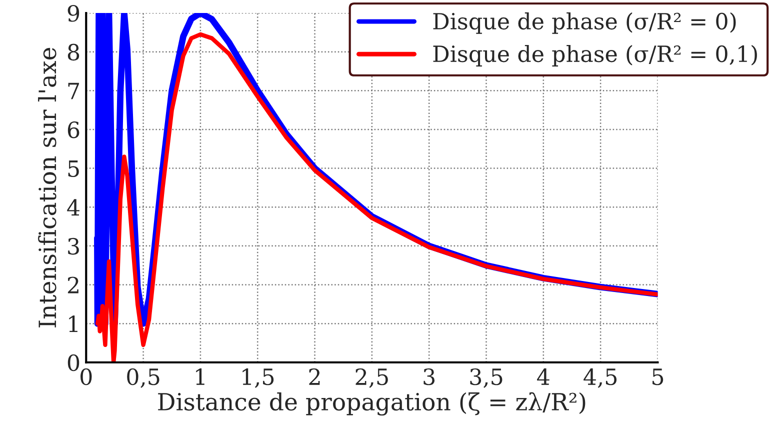 The width and height of the screenshot is (783, 434). Describe the element at coordinates (543, 376) in the screenshot. I see `x-tick-label: 4` at that location.